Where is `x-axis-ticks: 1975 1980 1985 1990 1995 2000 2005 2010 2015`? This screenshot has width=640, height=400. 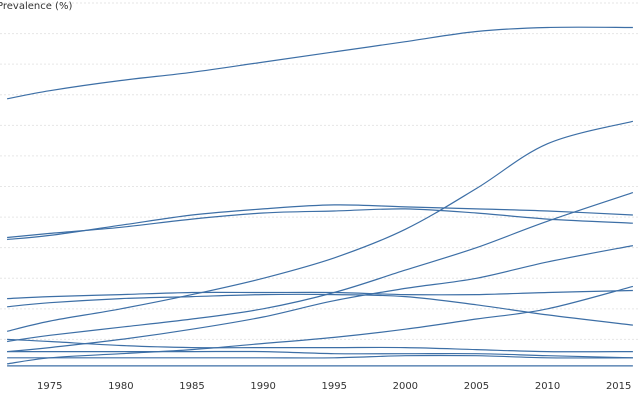
x-axis-ticks: 1975 1980 1985 1990 1995 2000 2005 2010 2015 is located at coordinates (334, 386).